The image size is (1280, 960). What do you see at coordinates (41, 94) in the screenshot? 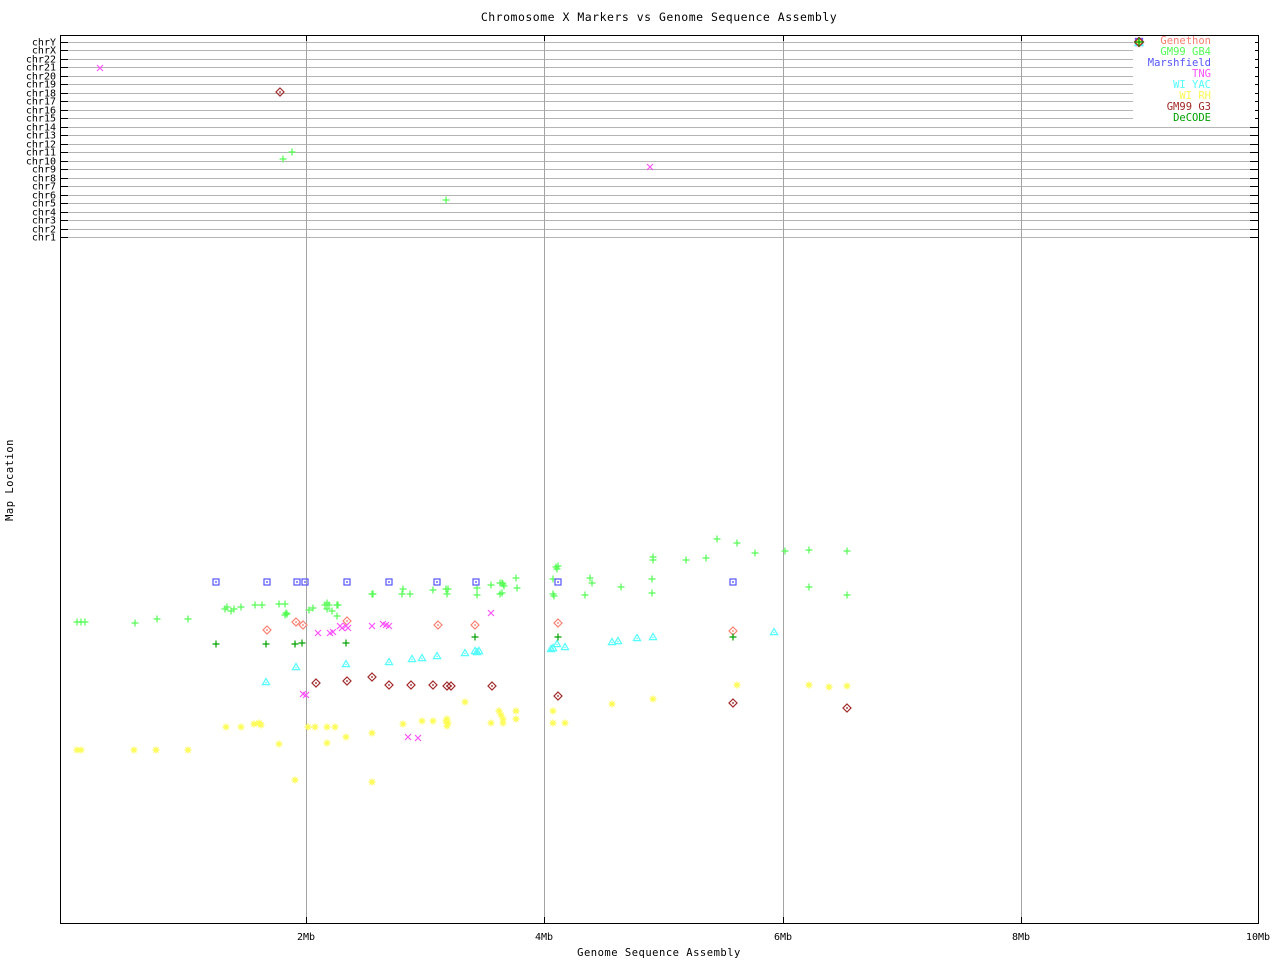
I see `y-tick-label-chr18: chr18` at bounding box center [41, 94].